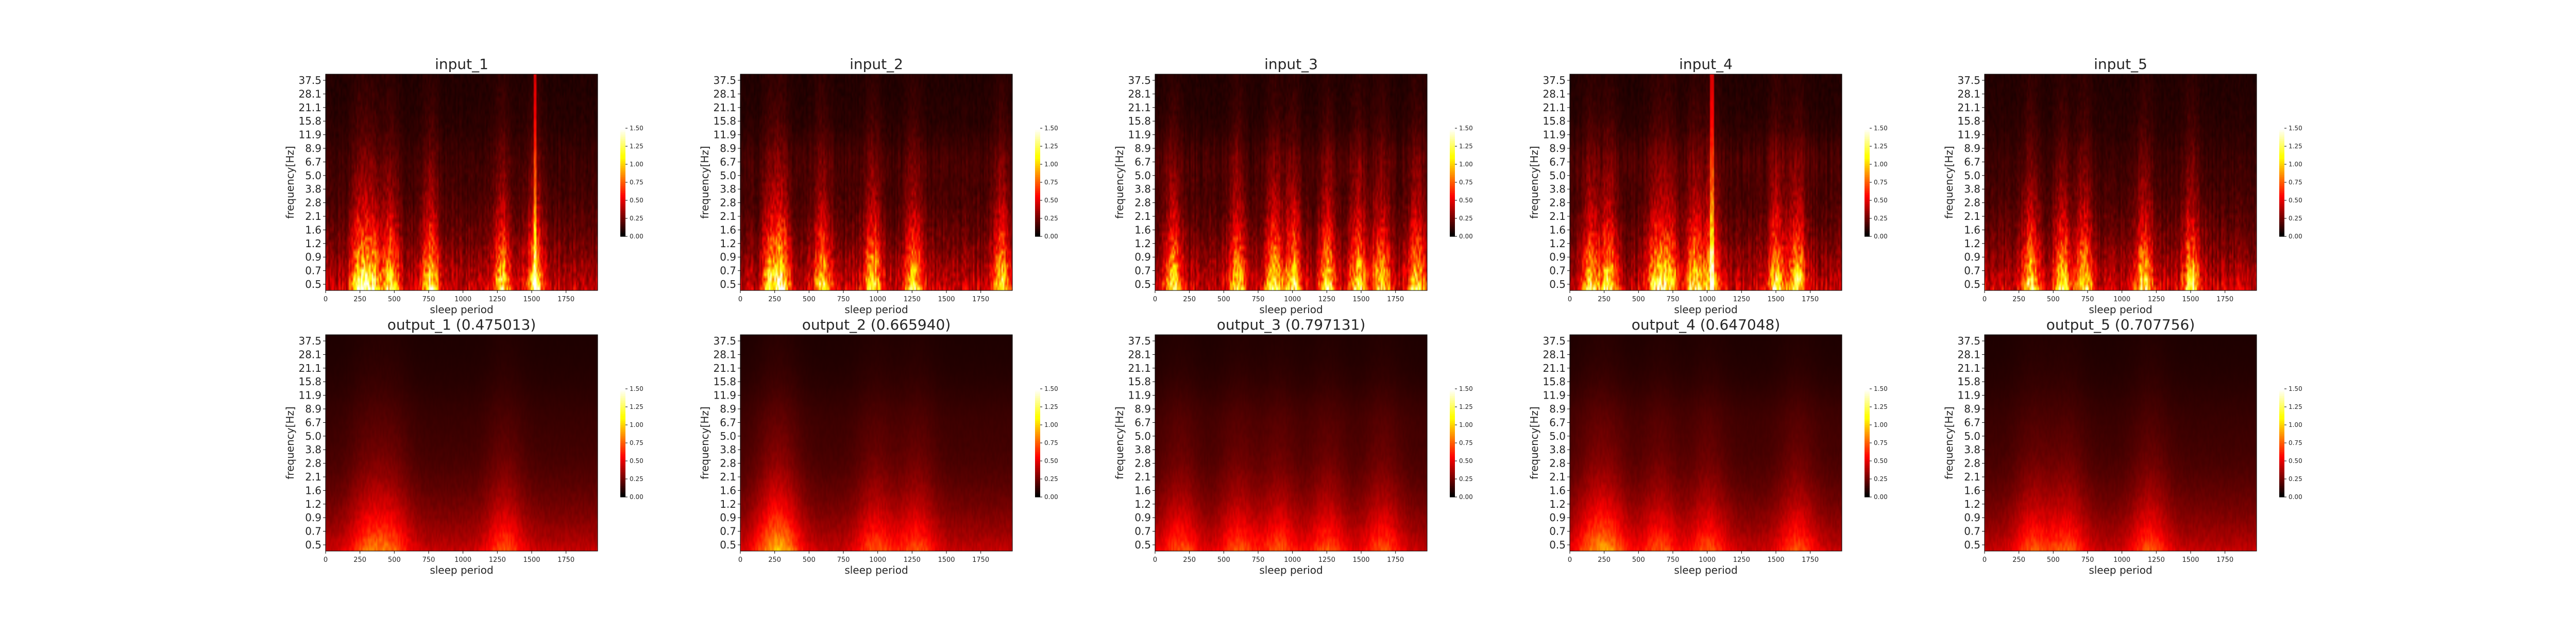 The height and width of the screenshot is (618, 2576). What do you see at coordinates (1972, 504) in the screenshot?
I see `y-tick-label: 1.2` at bounding box center [1972, 504].